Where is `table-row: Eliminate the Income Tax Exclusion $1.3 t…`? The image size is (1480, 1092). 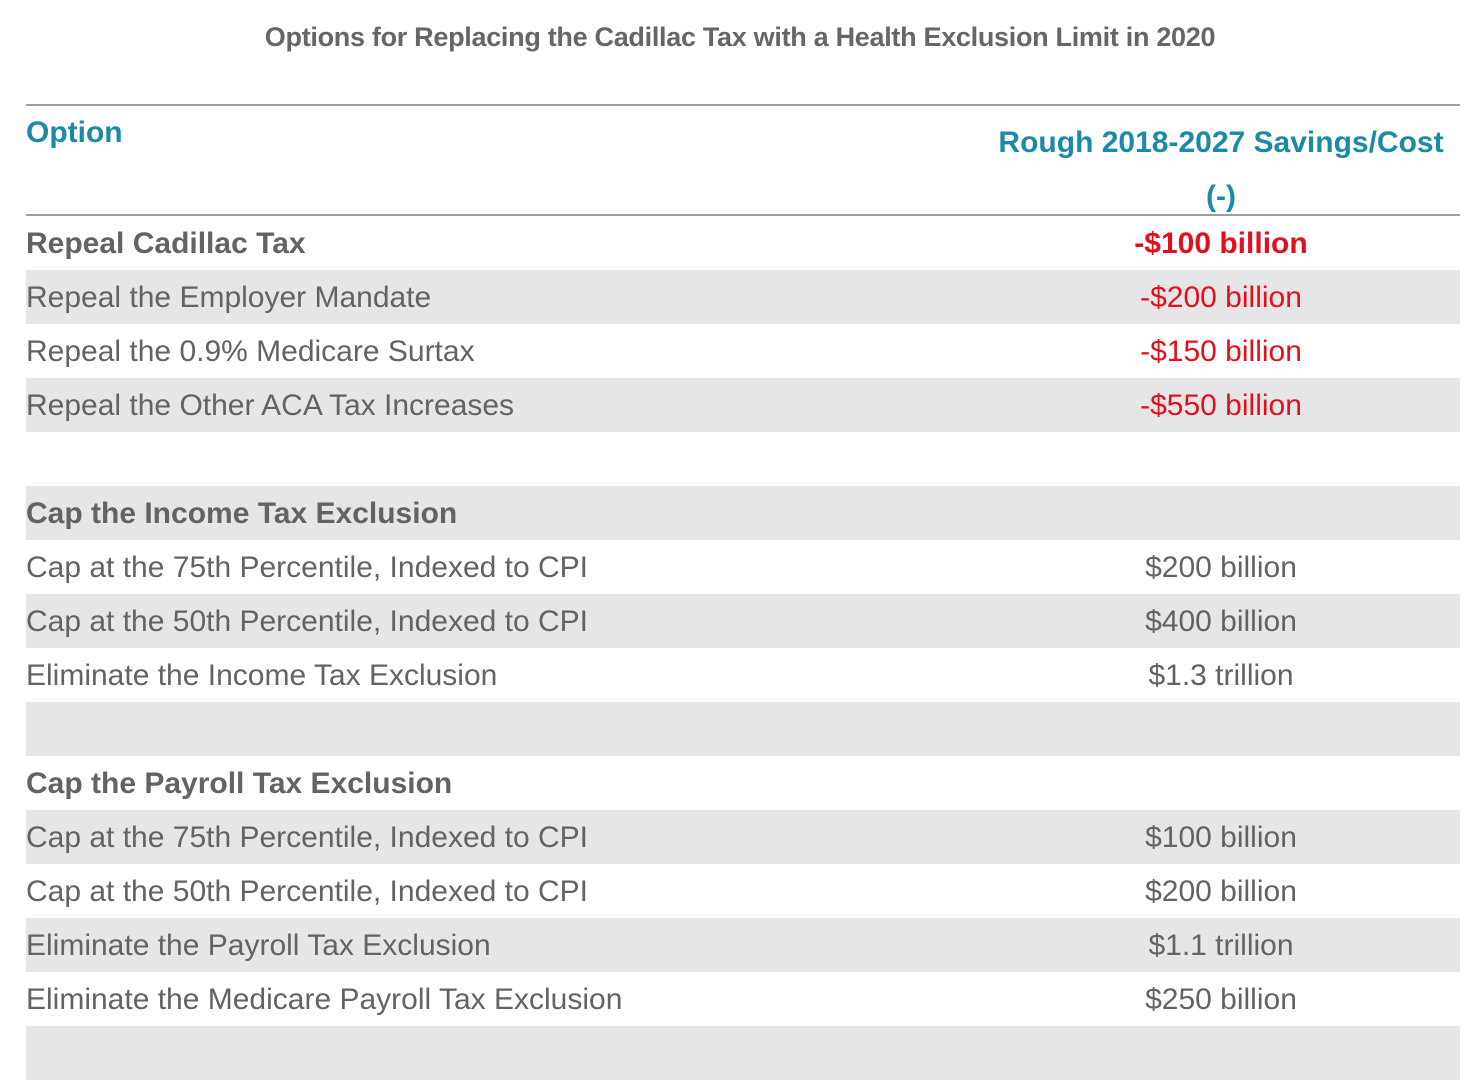
table-row: Eliminate the Income Tax Exclusion $1.3 t… is located at coordinates (743, 675).